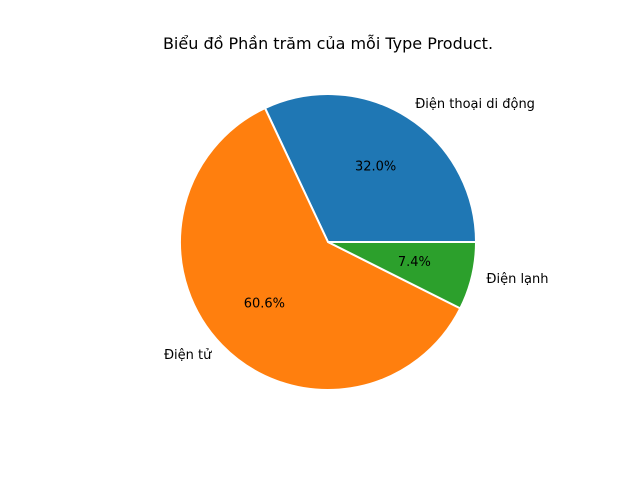  I want to click on slice-label-dien-tu: Điện tử, so click(188, 355).